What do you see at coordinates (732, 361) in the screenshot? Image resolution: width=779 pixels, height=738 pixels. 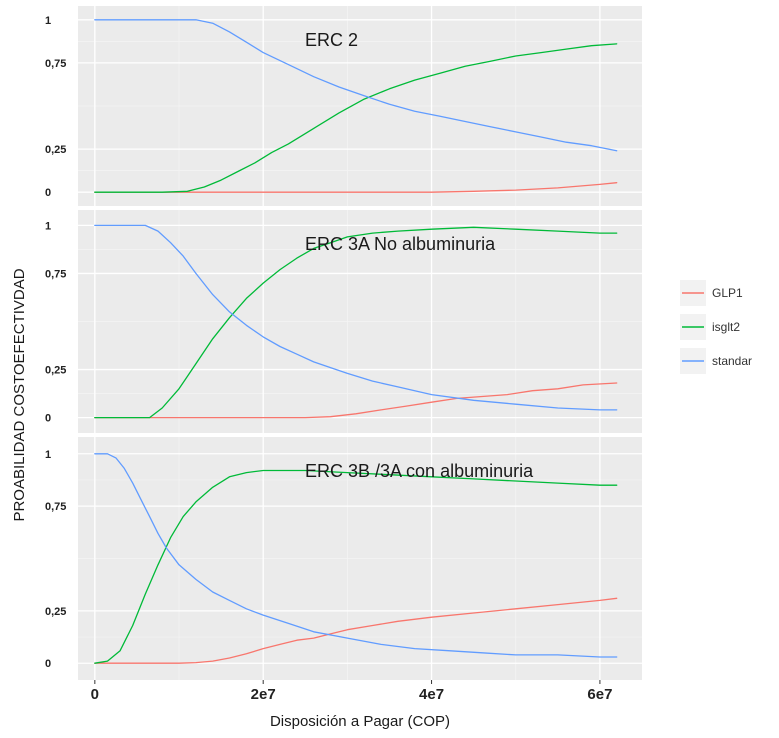 I see `legend-label: standar` at bounding box center [732, 361].